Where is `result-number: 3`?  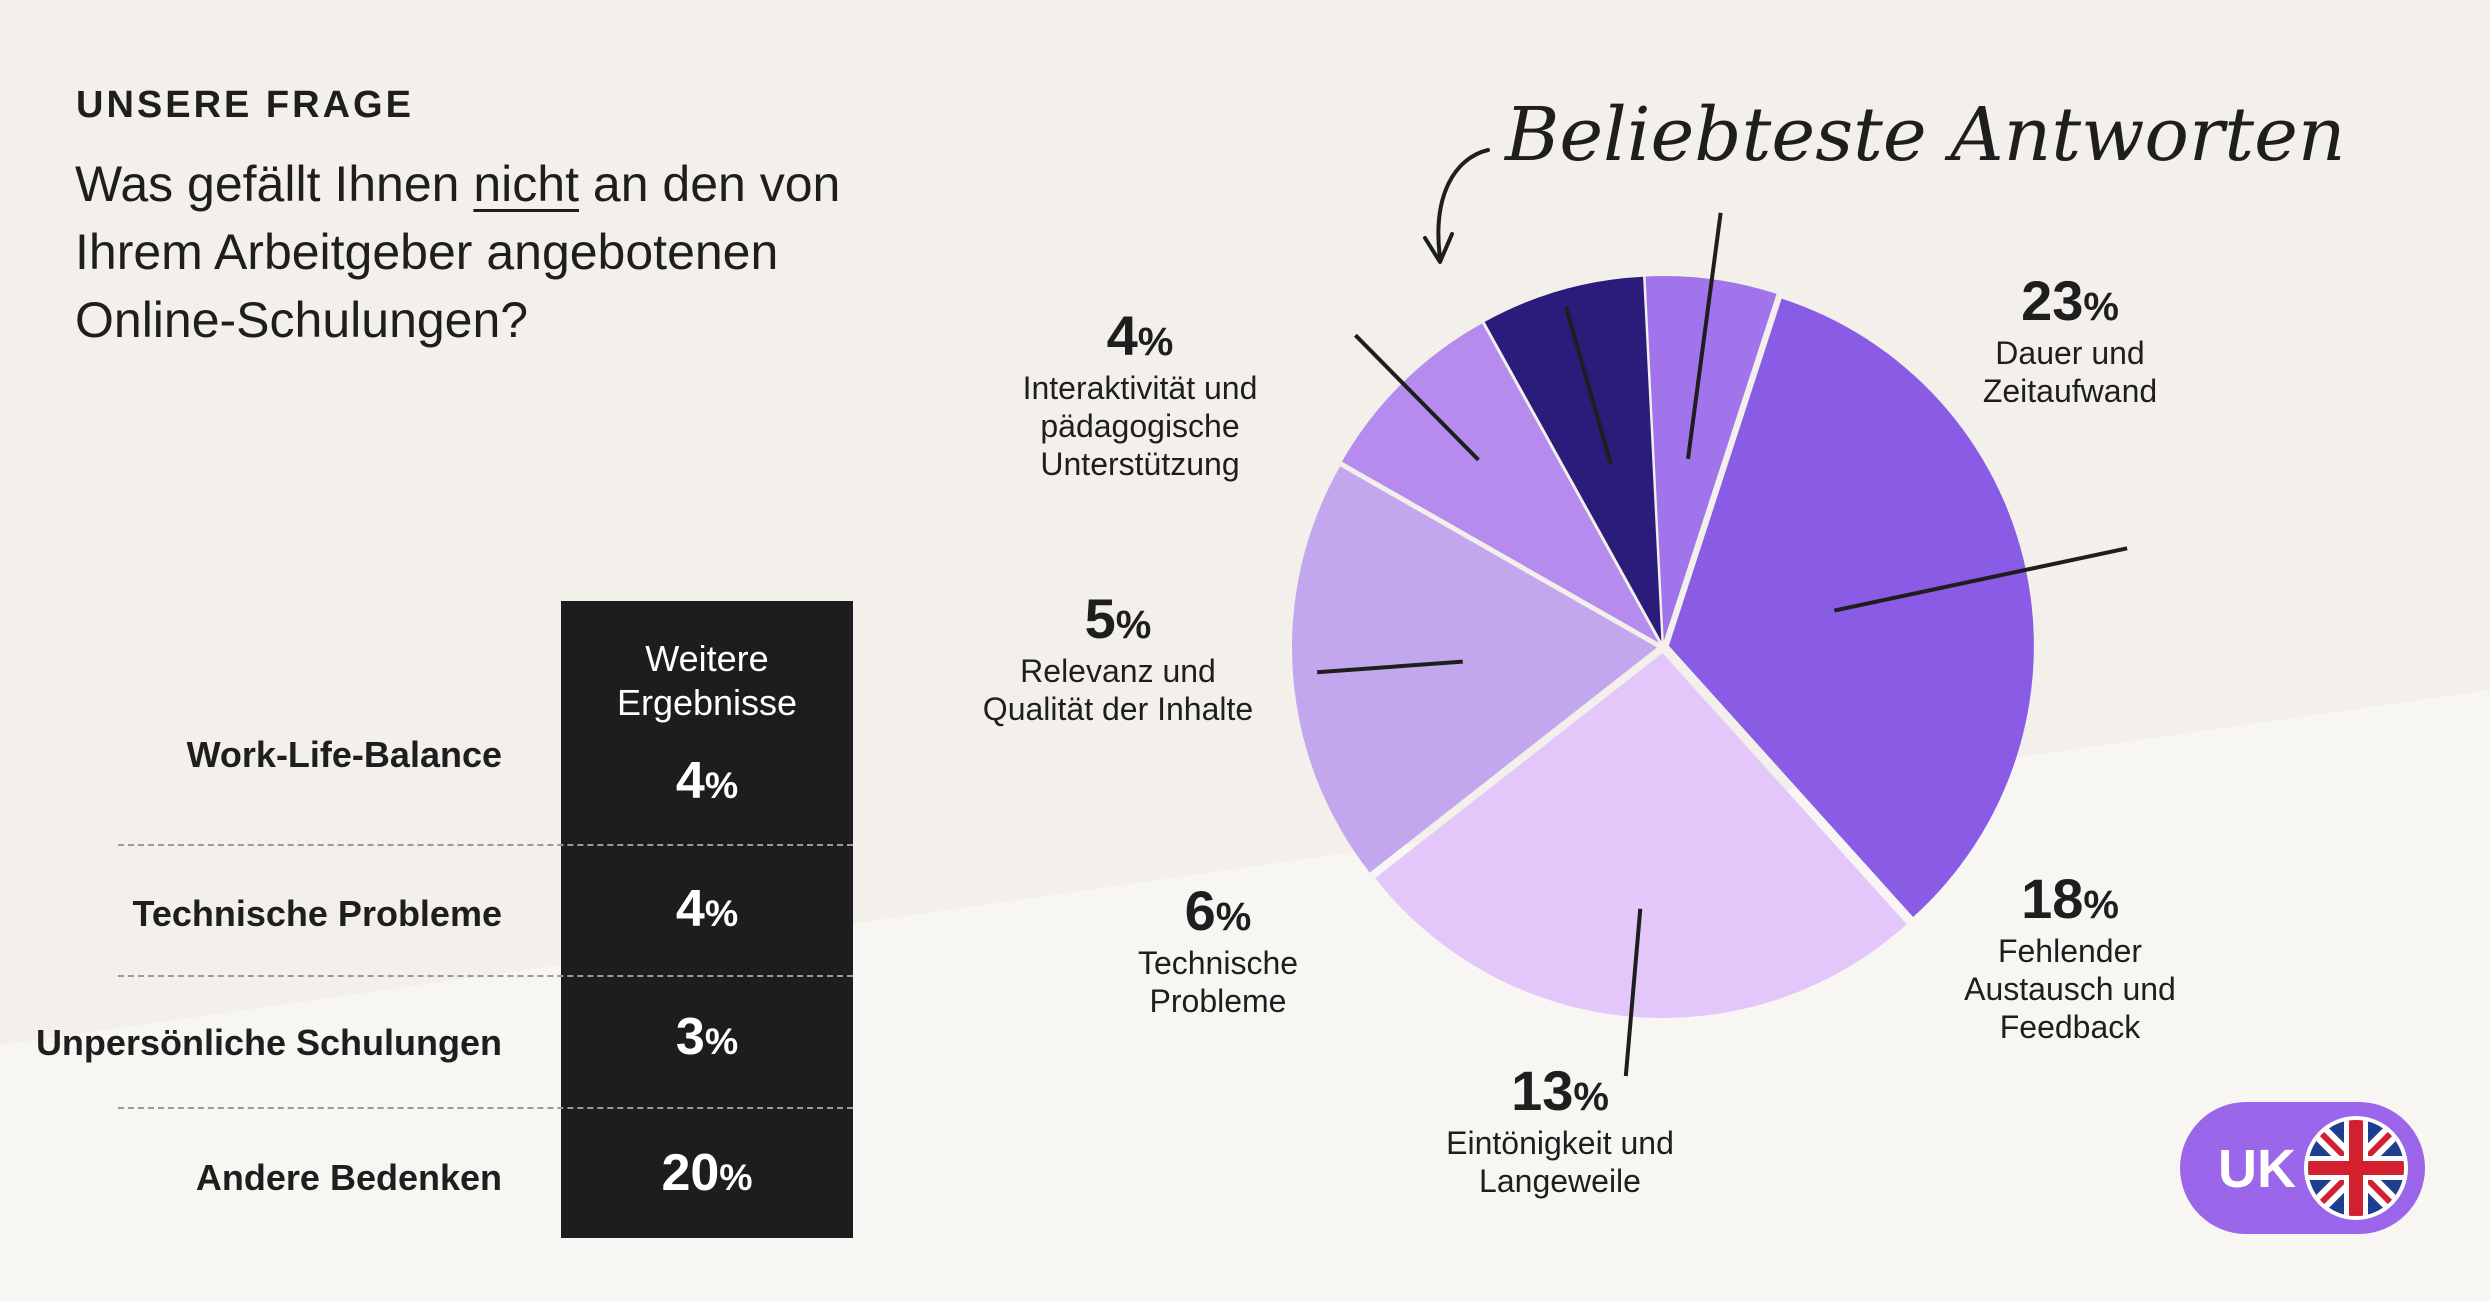 result-number: 3 is located at coordinates (690, 1037).